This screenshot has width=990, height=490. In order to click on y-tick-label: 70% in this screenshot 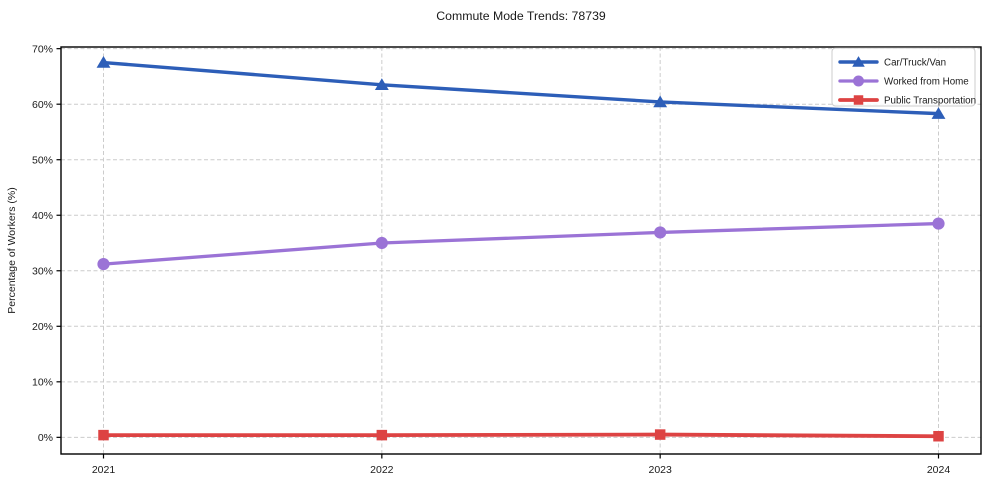, I will do `click(42, 49)`.